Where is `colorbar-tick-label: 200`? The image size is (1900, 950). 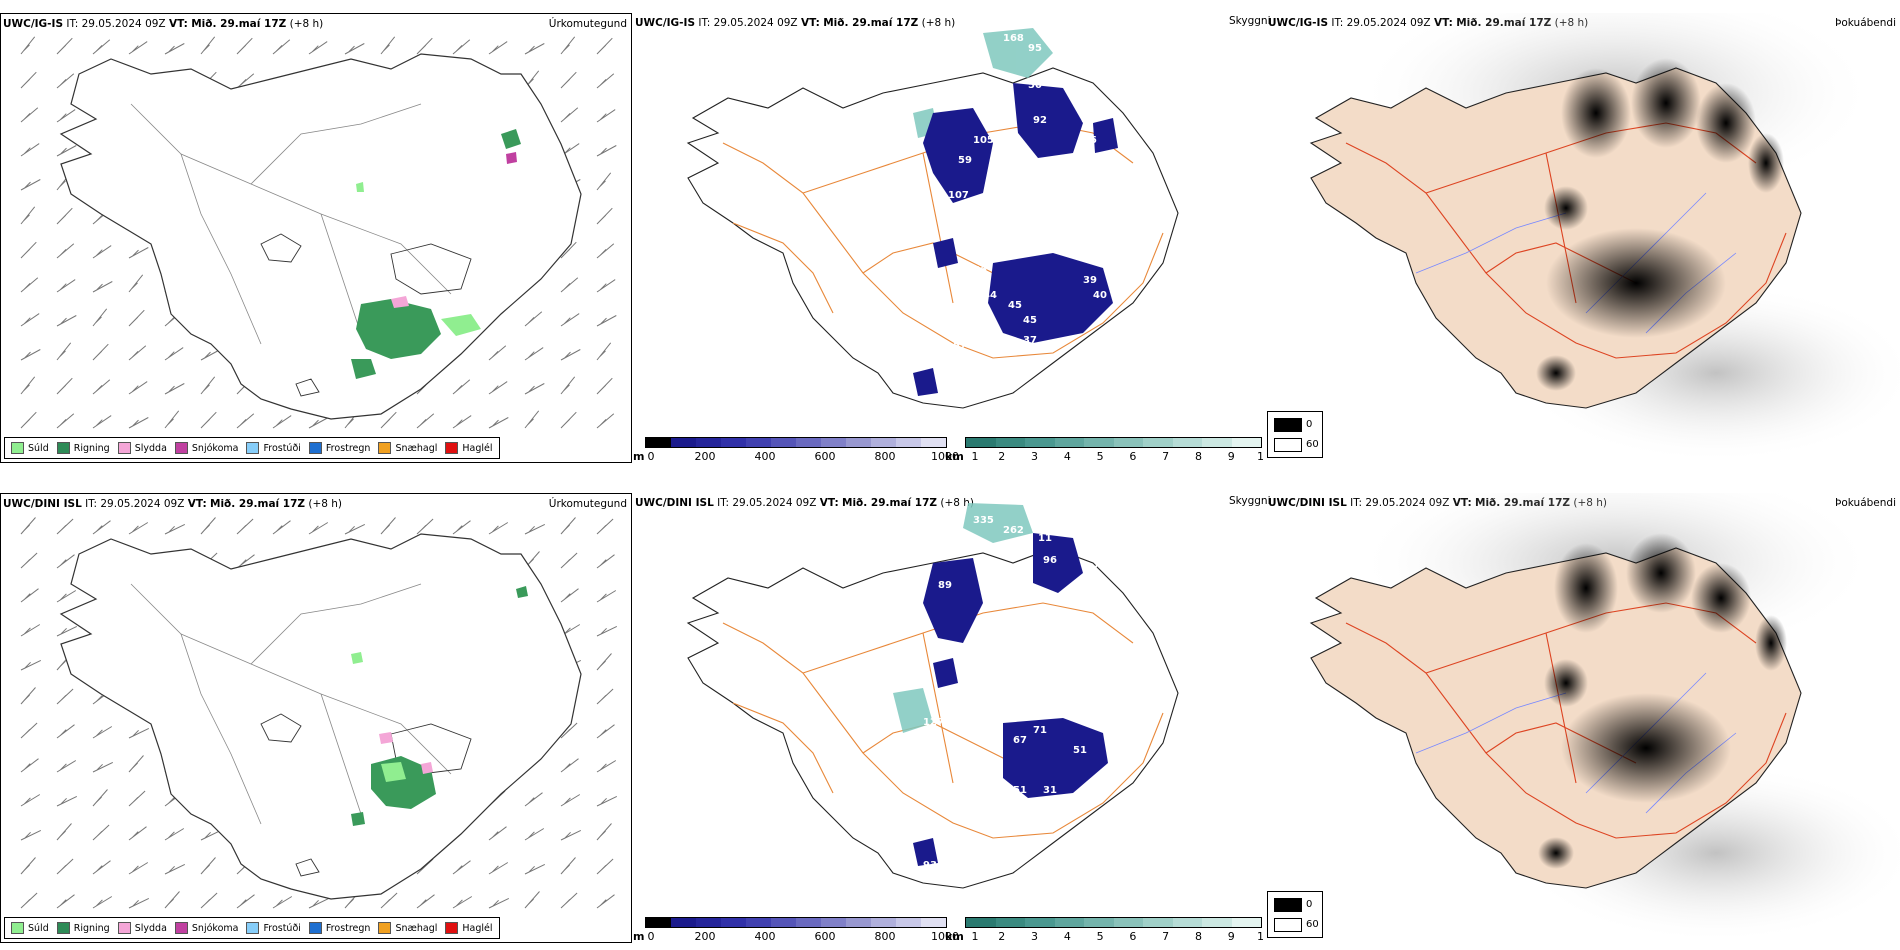 colorbar-tick-label: 200 is located at coordinates (705, 936).